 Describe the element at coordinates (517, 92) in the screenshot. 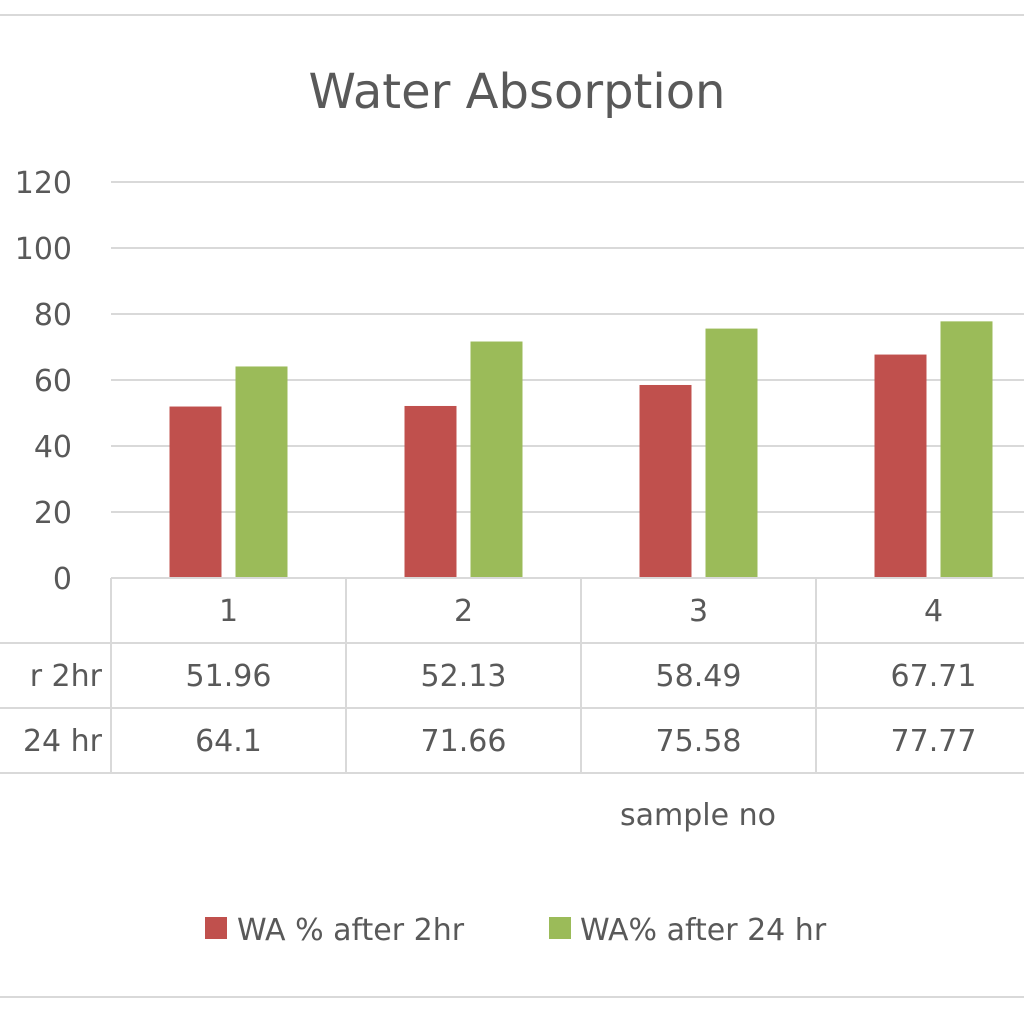

I see `chart-title: Water Absorption` at that location.